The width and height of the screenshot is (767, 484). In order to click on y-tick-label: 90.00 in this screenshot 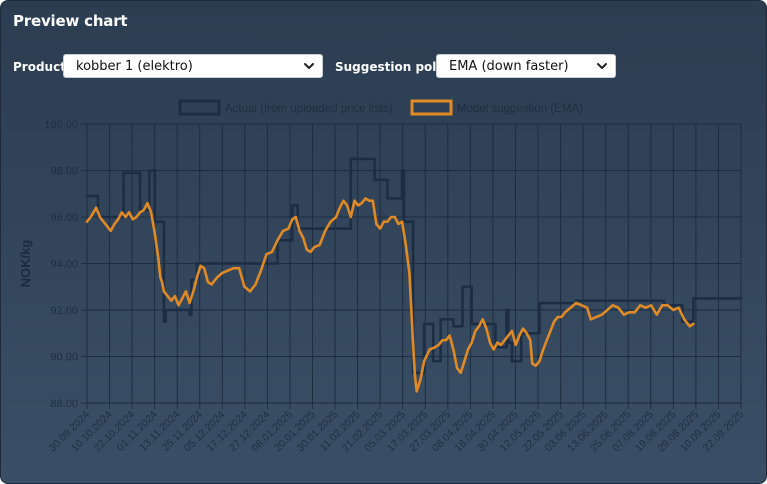, I will do `click(64, 358)`.